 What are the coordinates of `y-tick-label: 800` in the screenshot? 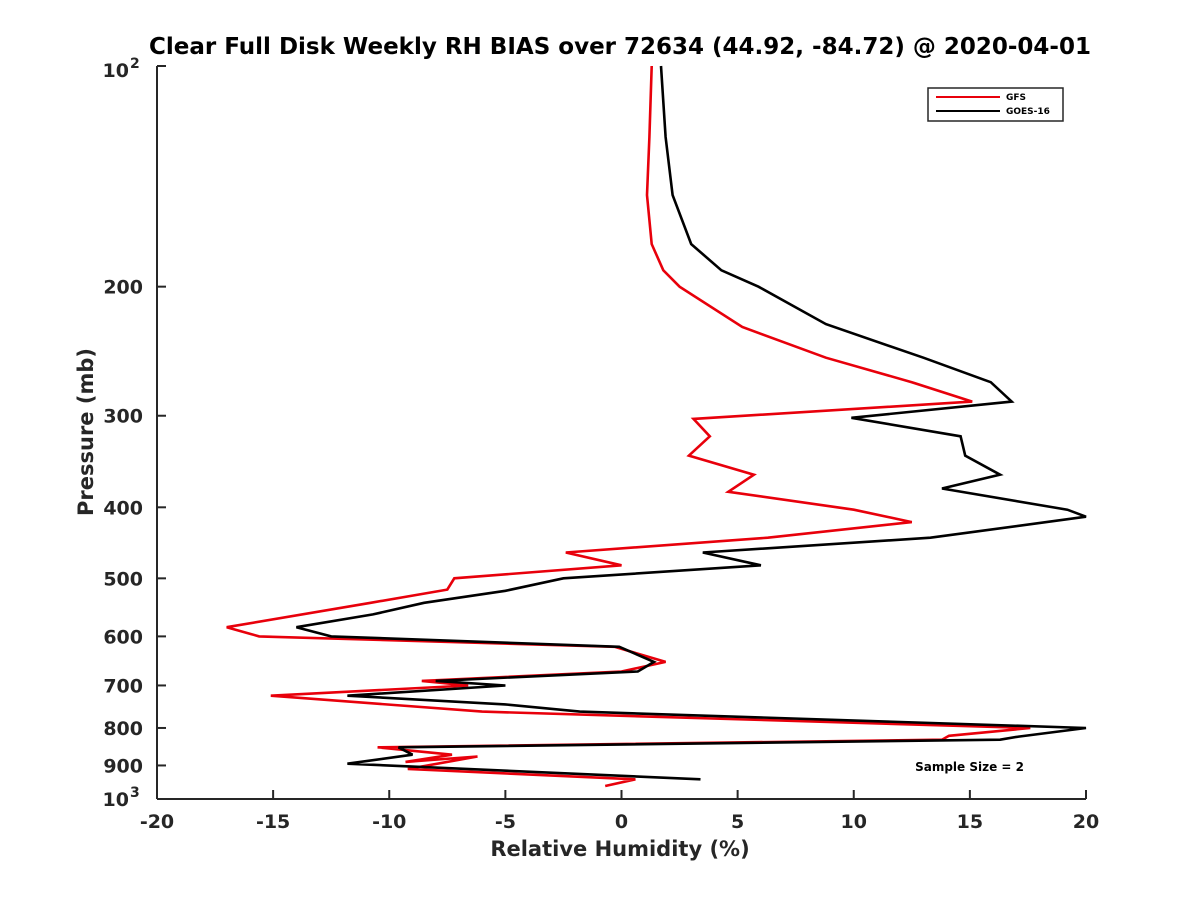 It's located at (123, 729).